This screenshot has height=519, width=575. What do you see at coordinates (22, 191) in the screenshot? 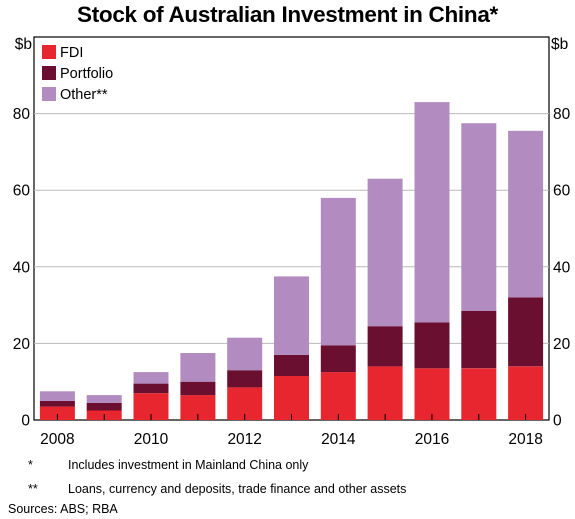
I see `y-tick-label-left: 60` at bounding box center [22, 191].